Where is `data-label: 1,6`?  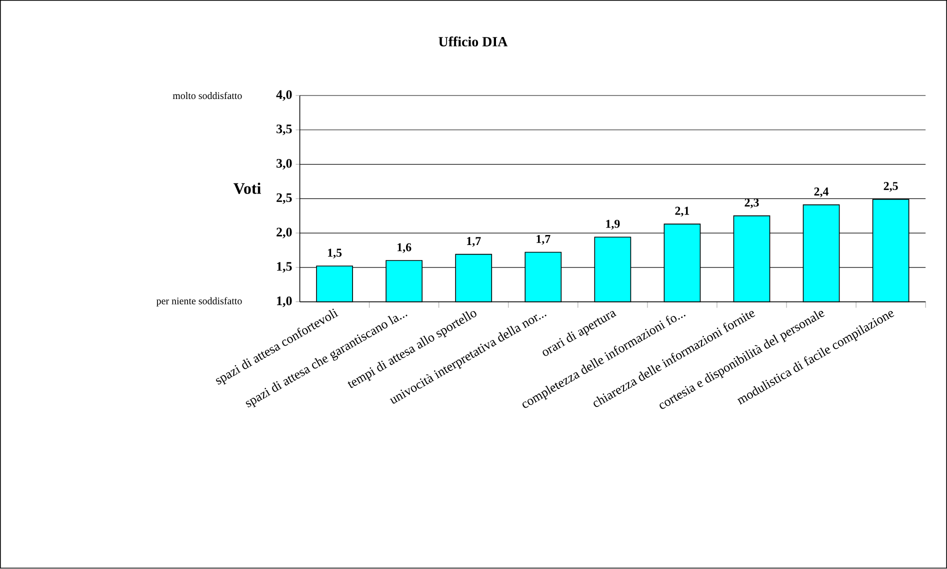 data-label: 1,6 is located at coordinates (405, 248).